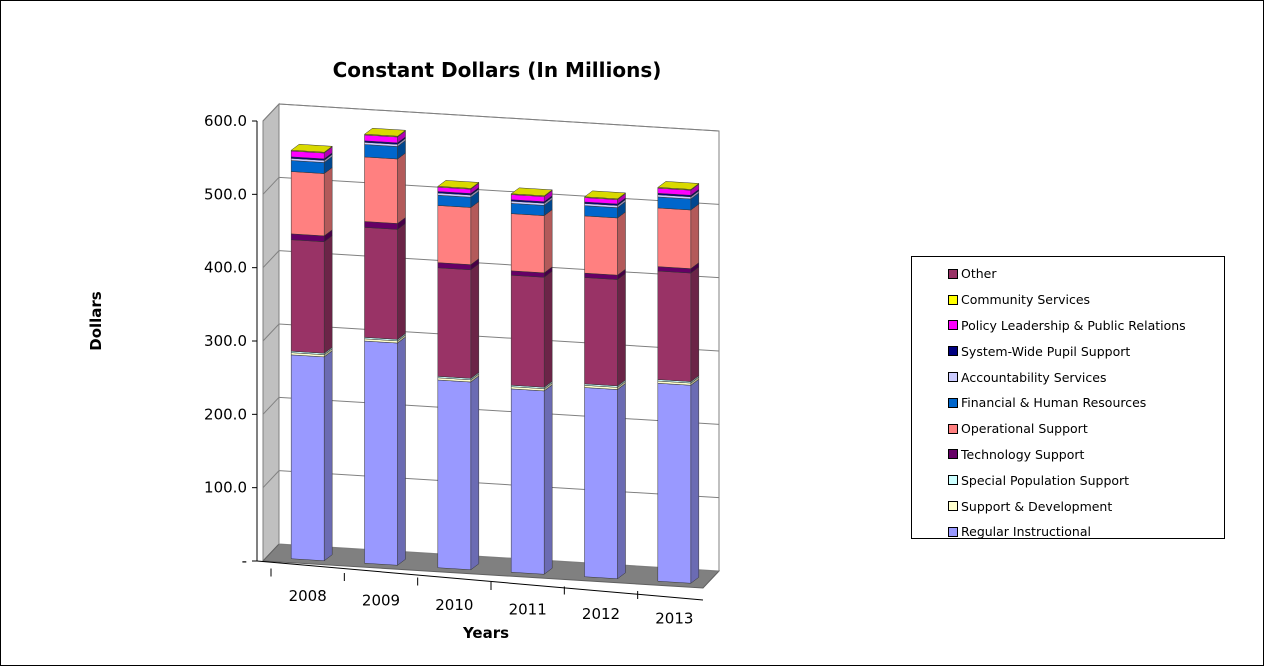 This screenshot has height=667, width=1264. Describe the element at coordinates (480, 580) in the screenshot. I see `x-axis-line` at that location.